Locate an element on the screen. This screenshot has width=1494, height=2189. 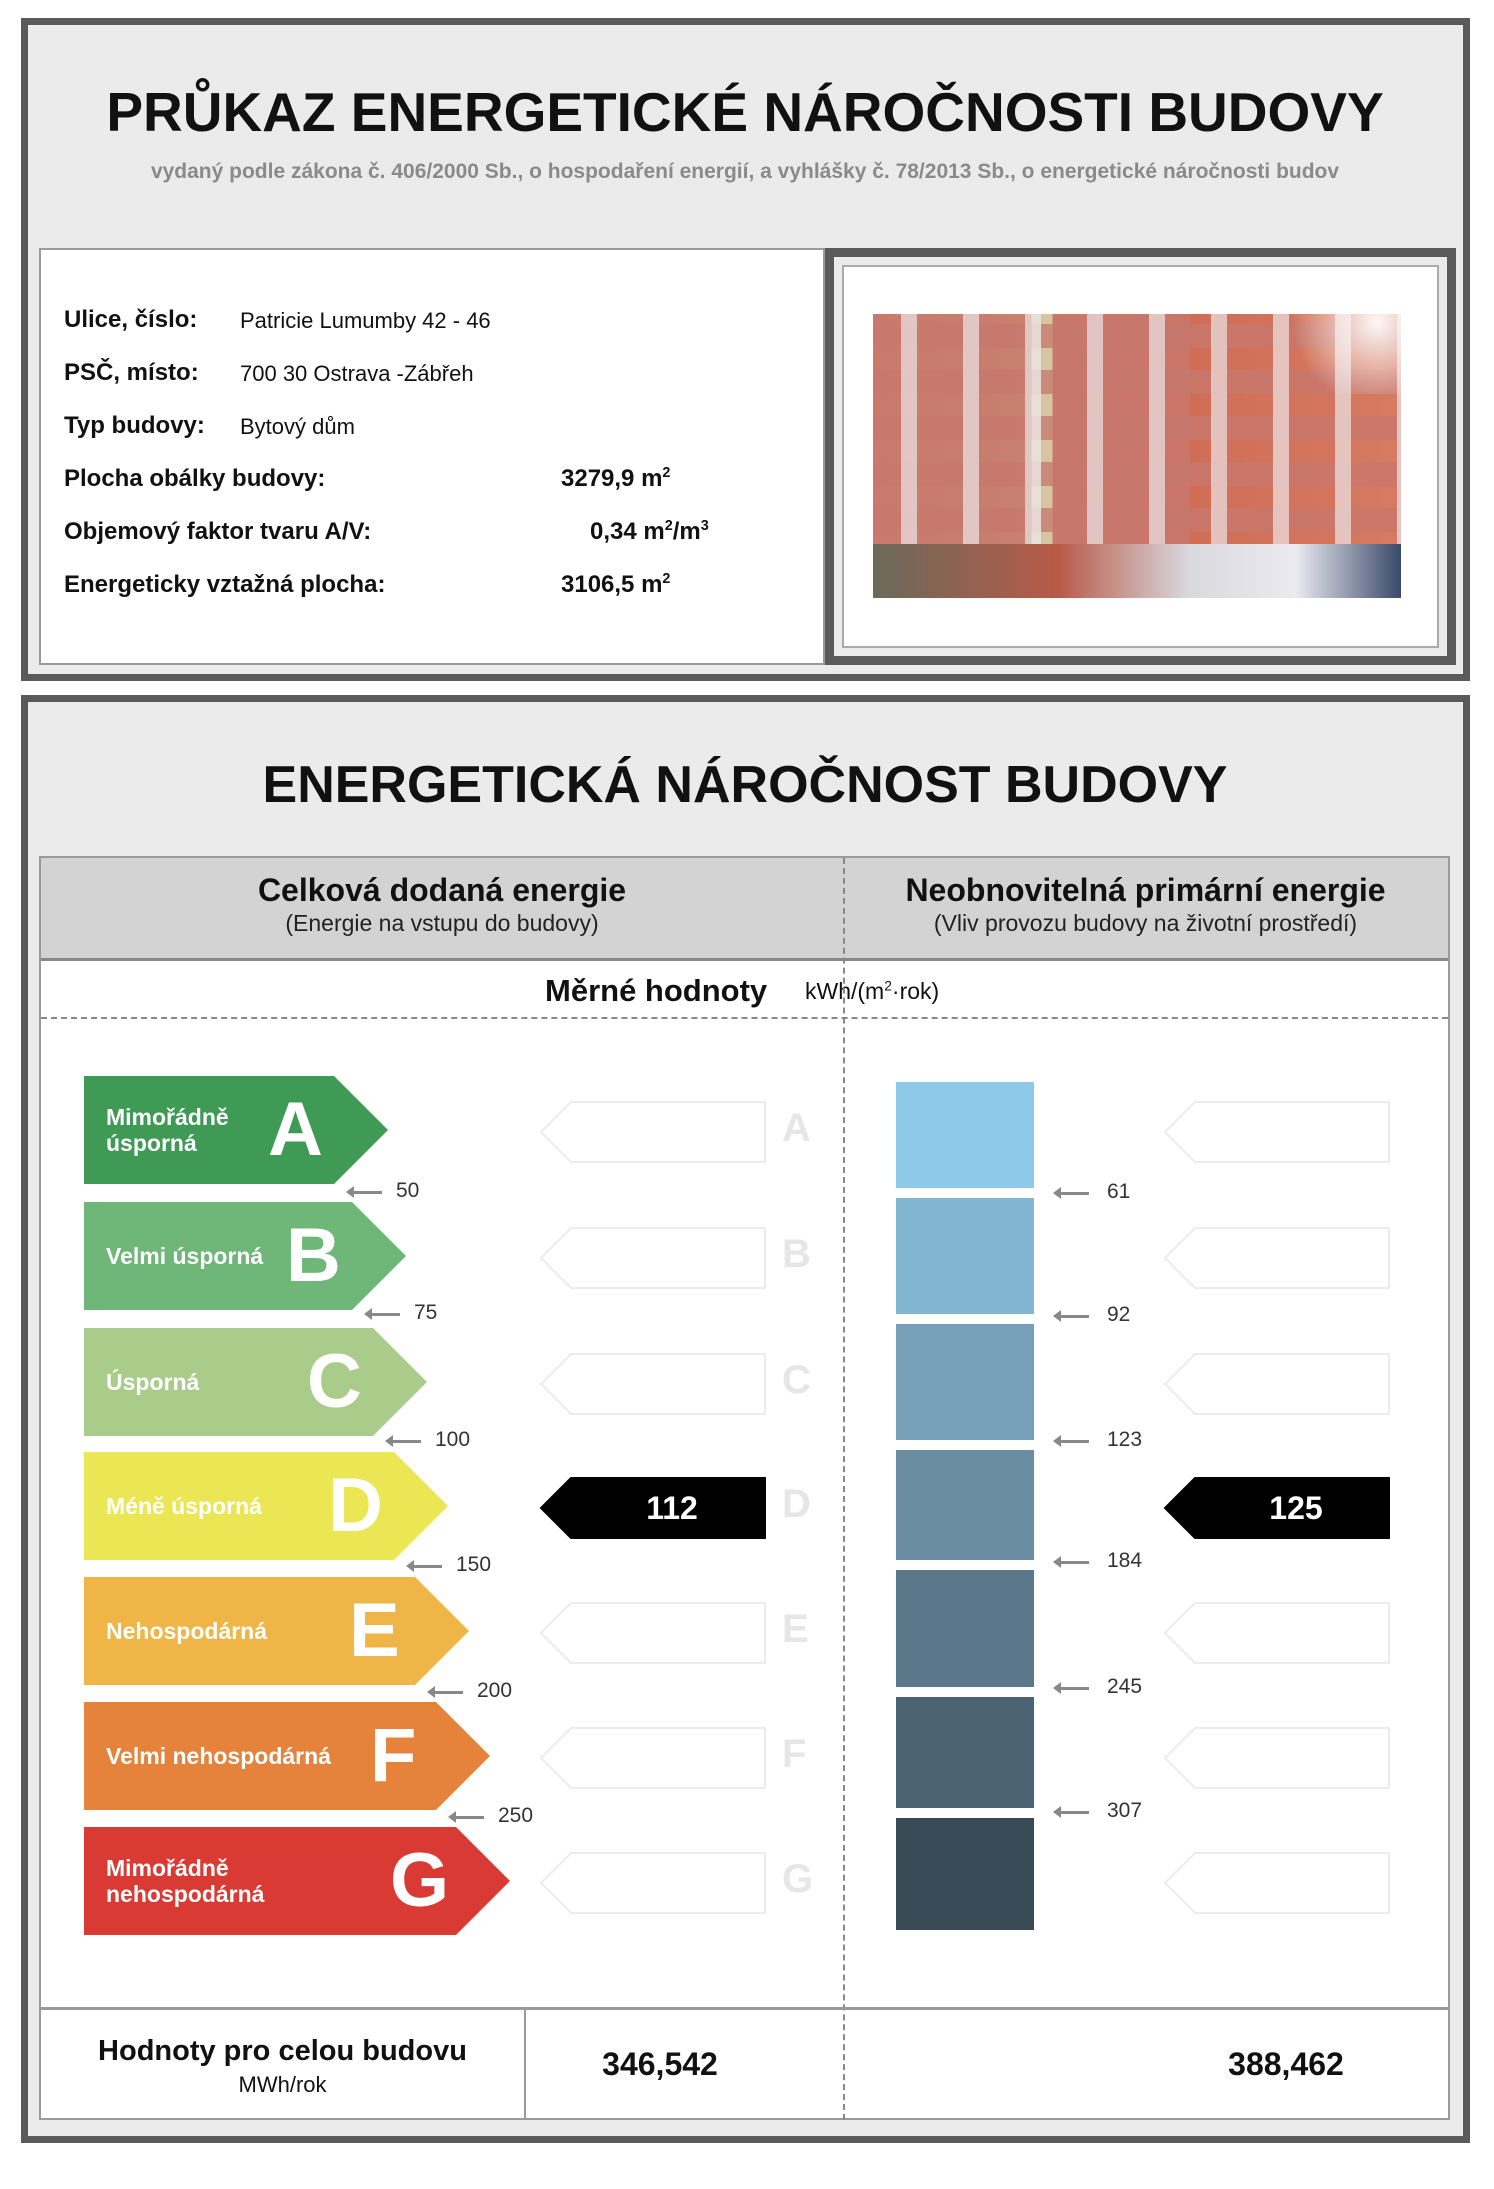
left-empty-marker-e is located at coordinates (652, 1632).